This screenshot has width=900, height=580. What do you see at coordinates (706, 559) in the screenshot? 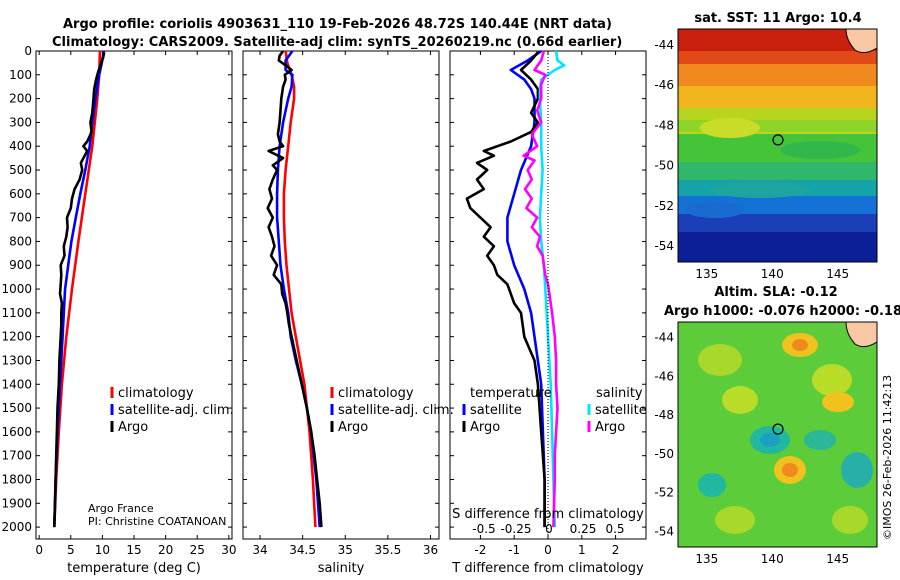
I see `sla-xtick-label: 135` at bounding box center [706, 559].